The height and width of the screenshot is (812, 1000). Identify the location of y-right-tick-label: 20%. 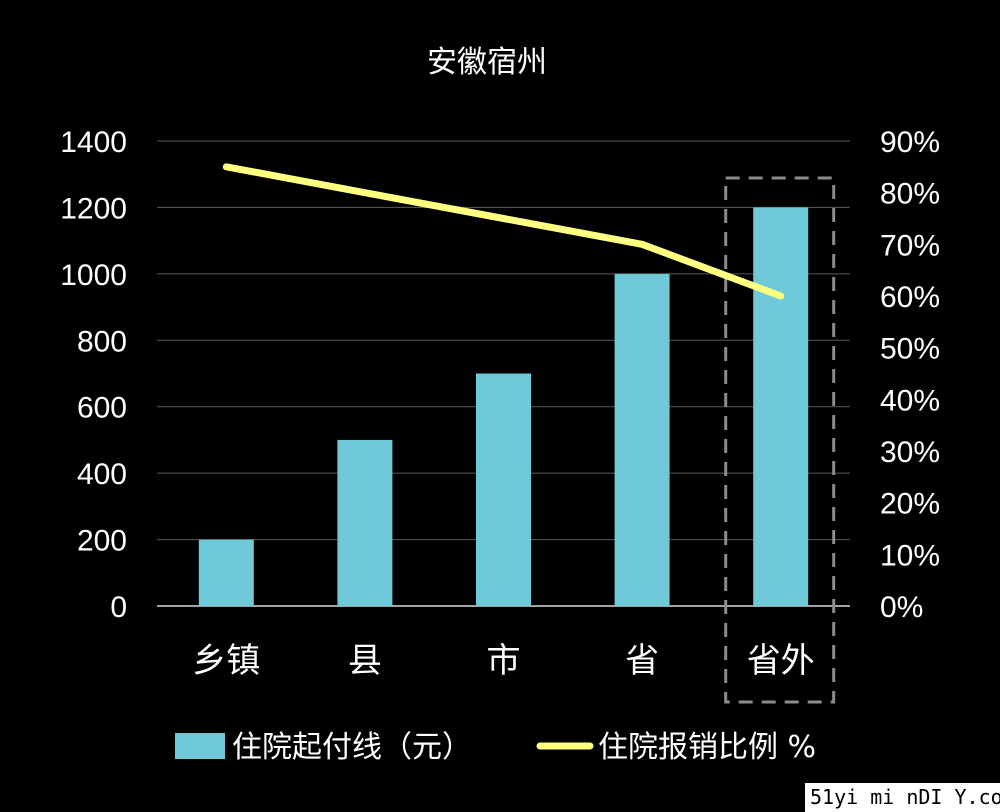
(910, 504).